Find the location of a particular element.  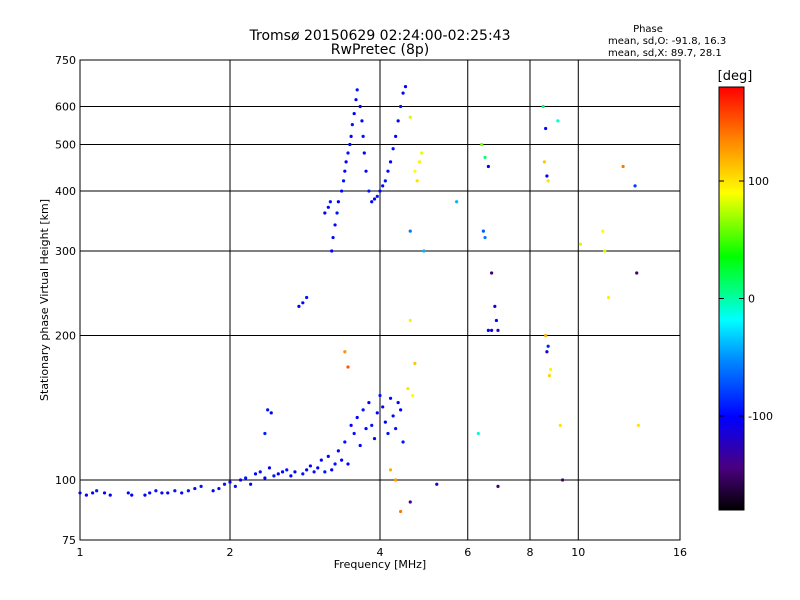

x-tick-label: 8 is located at coordinates (530, 552).